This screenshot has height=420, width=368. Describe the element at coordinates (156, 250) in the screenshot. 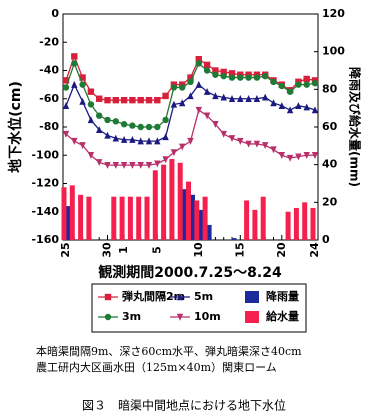

I see `x-tick-label: 5` at that location.